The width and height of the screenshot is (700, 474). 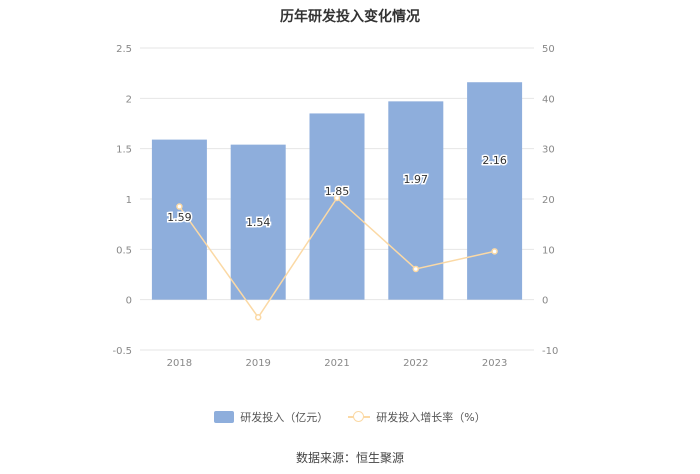 I want to click on x-tick-label: 2022, so click(x=415, y=363).